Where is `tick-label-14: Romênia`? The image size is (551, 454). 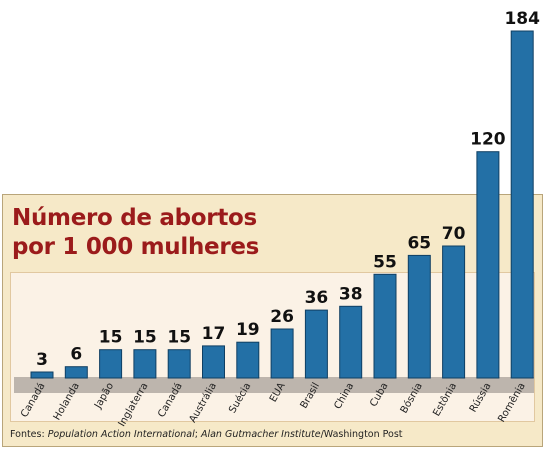
tick-label-14: Romênia is located at coordinates (512, 403).